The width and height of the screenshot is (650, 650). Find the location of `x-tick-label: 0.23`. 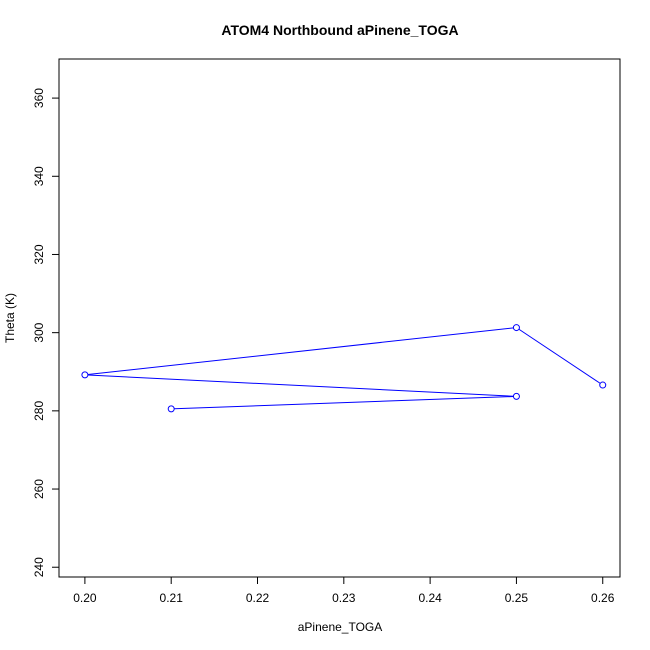

x-tick-label: 0.23 is located at coordinates (344, 598).